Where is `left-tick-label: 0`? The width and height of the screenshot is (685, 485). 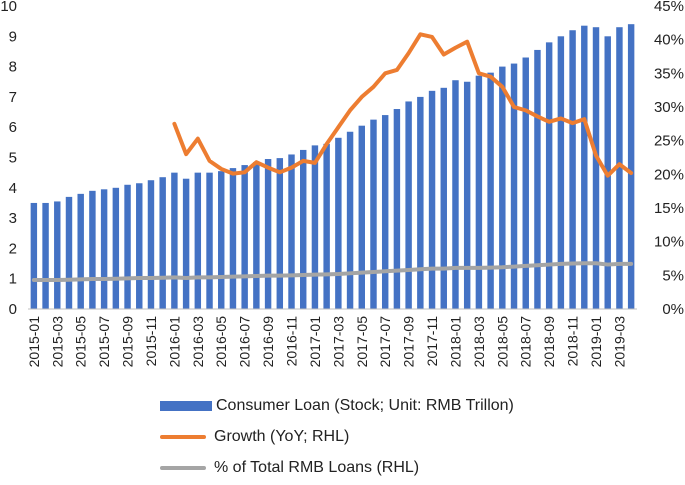 left-tick-label: 0 is located at coordinates (13, 309).